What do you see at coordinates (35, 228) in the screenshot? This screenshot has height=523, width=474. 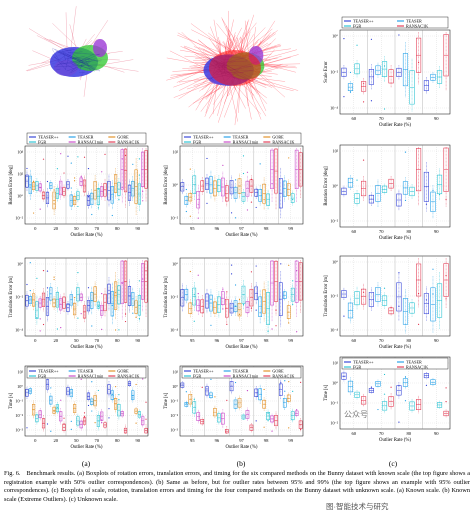 I see `x-tick-label: 0` at bounding box center [35, 228].